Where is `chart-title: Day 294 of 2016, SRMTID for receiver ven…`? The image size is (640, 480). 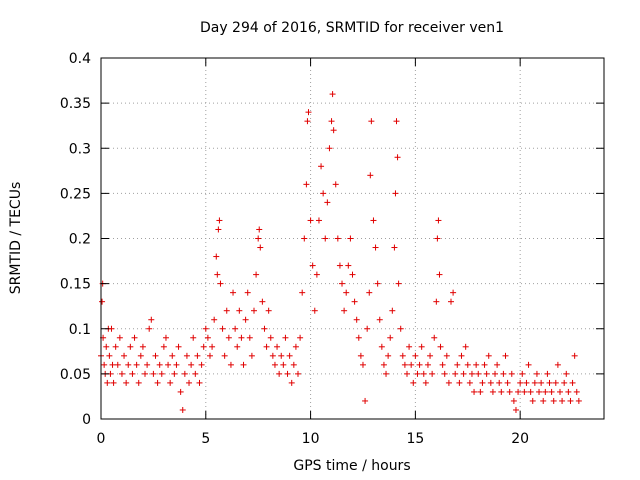 chart-title: Day 294 of 2016, SRMTID for receiver ven… is located at coordinates (352, 28).